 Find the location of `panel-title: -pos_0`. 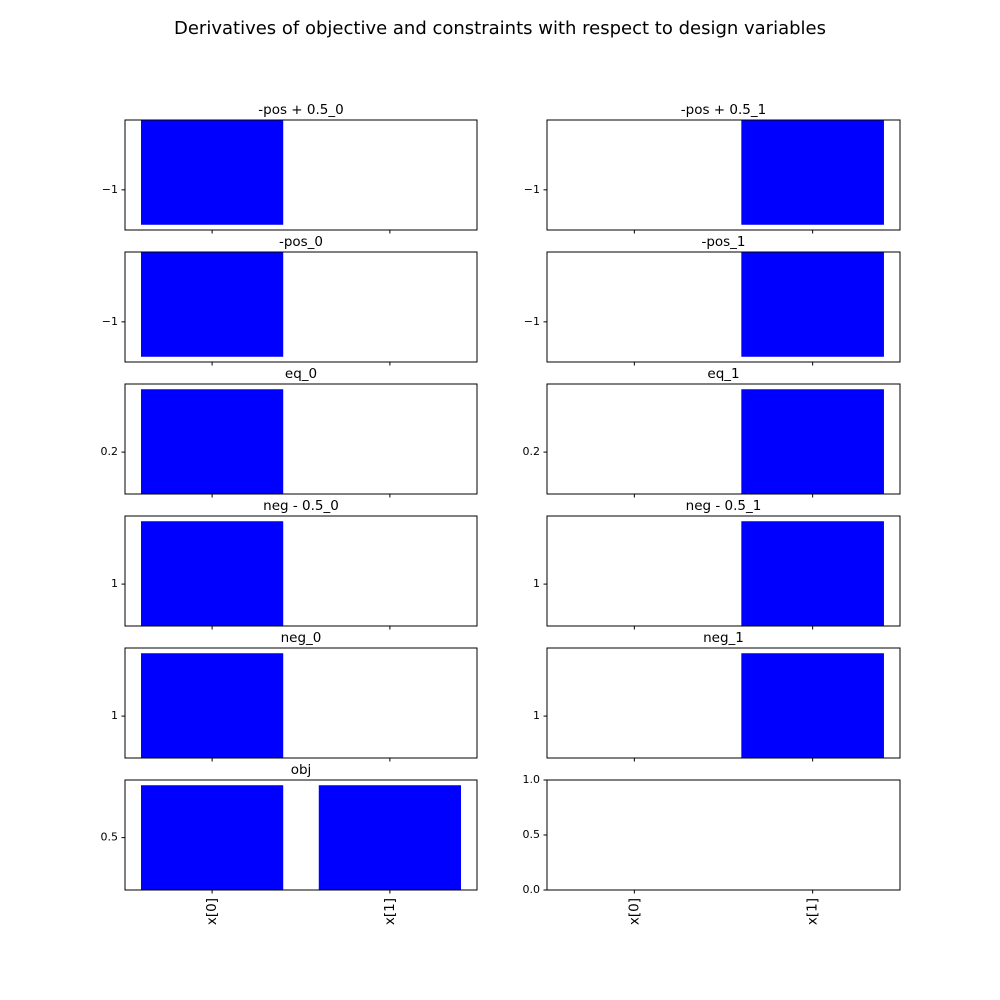

panel-title: -pos_0 is located at coordinates (301, 242).